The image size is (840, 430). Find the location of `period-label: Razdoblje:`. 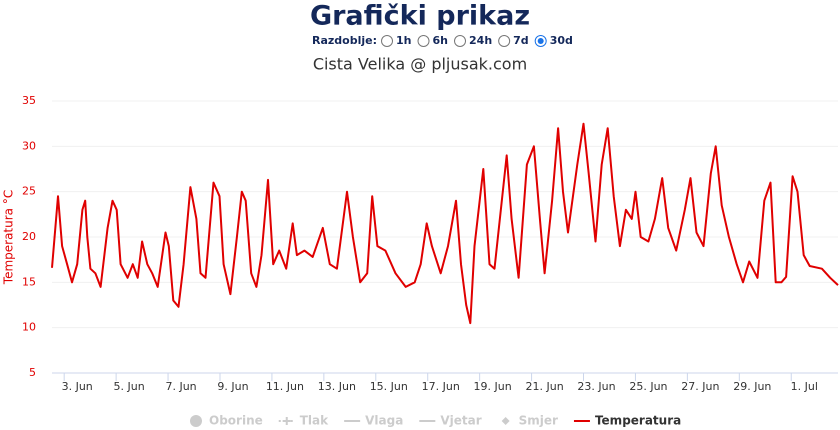

period-label: Razdoblje: is located at coordinates (344, 40).